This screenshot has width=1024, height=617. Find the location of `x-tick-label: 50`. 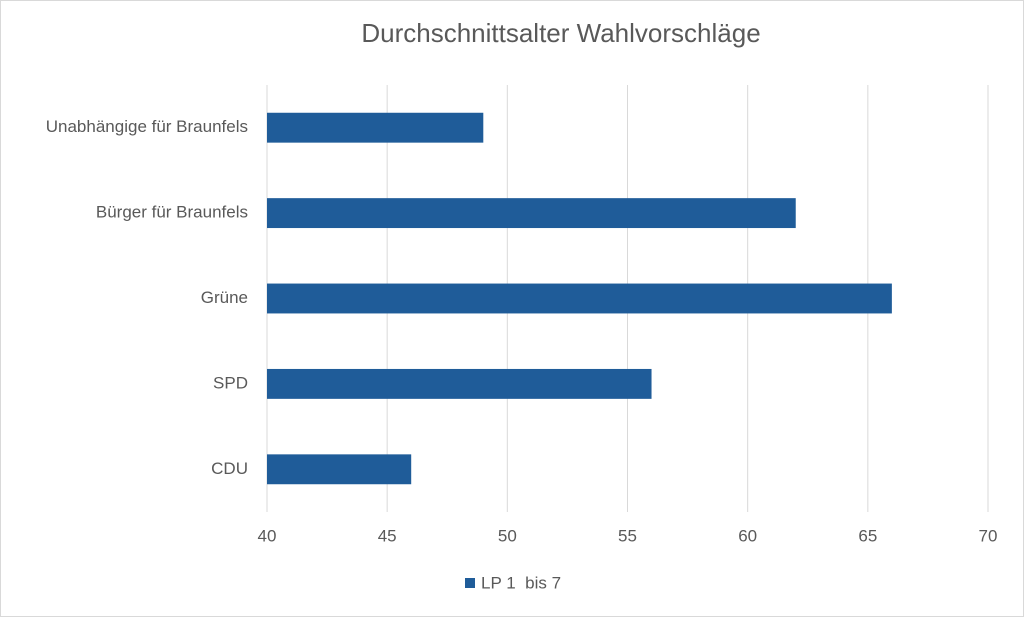

x-tick-label: 50 is located at coordinates (507, 535).